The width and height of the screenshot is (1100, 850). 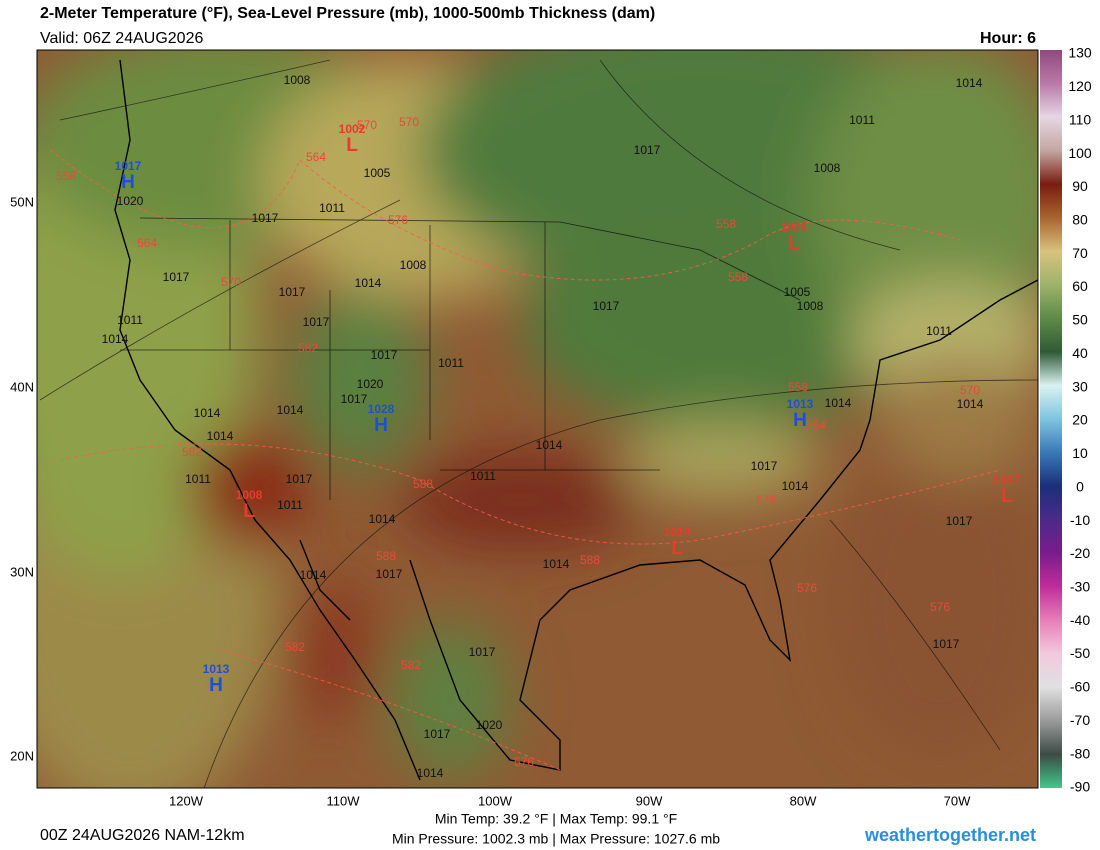 What do you see at coordinates (1080, 186) in the screenshot?
I see `colorbar-tick-label: 90` at bounding box center [1080, 186].